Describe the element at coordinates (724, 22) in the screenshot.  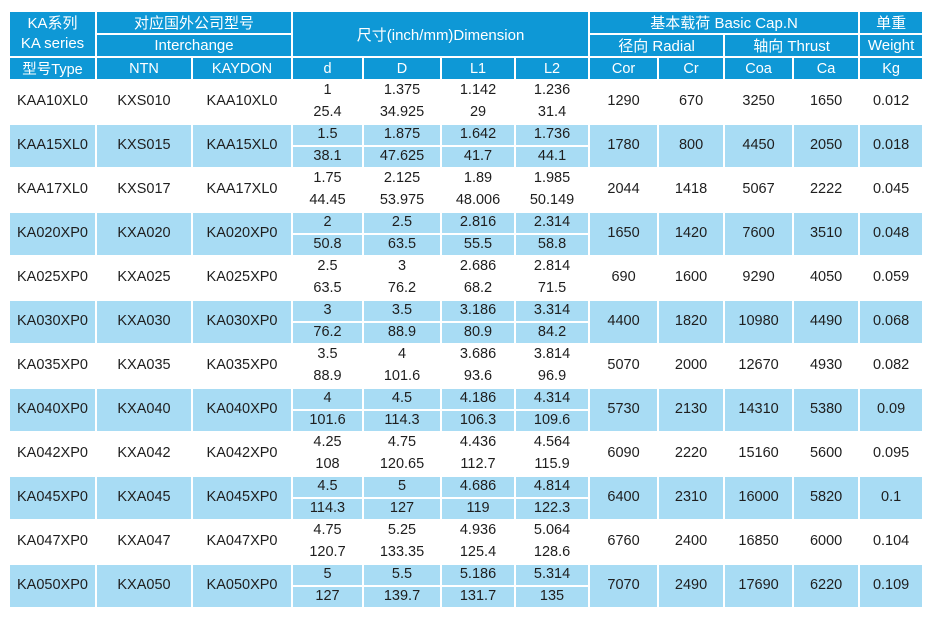
I see `header-basic-cap: 基本载荷 Basic Cap.N` at that location.